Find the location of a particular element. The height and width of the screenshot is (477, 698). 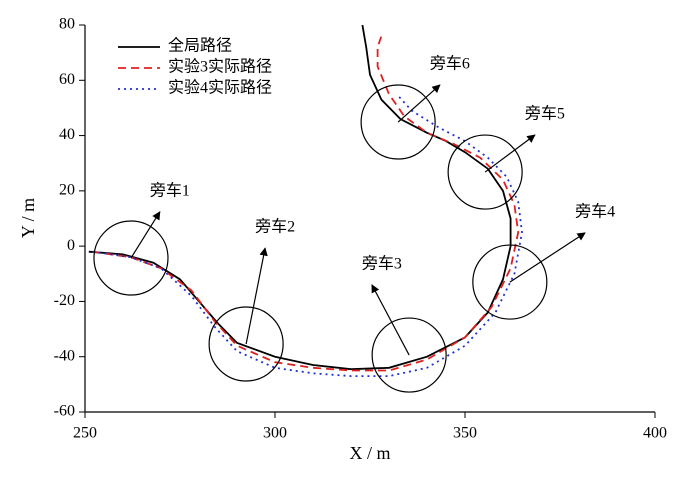

vehicle-label: 旁车6 is located at coordinates (450, 64).